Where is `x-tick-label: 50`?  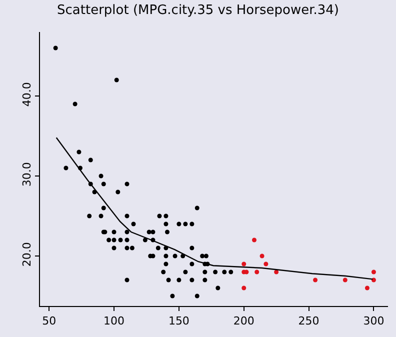
x-tick-label: 50 is located at coordinates (49, 321).